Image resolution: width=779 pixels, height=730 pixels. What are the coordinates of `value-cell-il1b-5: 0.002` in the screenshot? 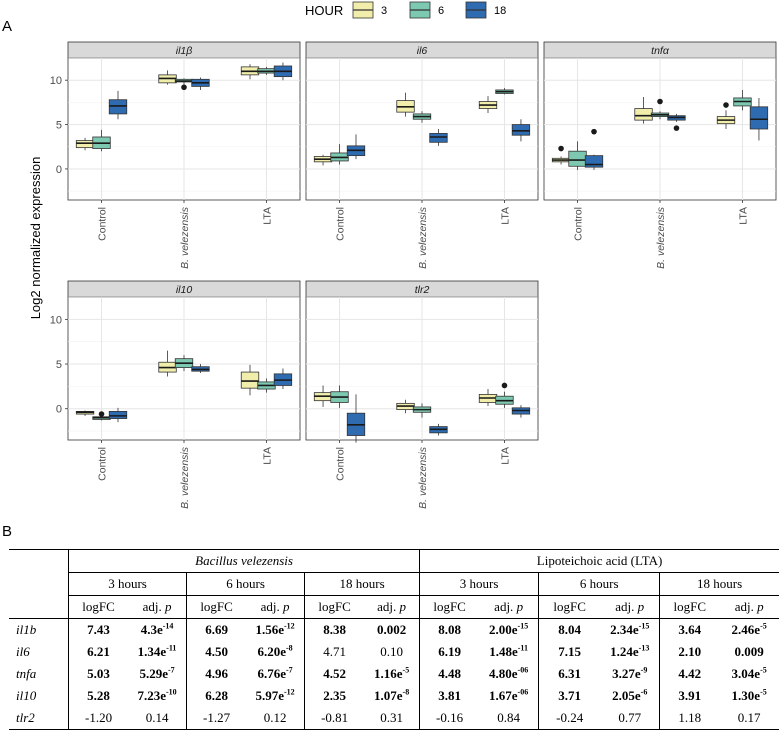 It's located at (391, 630).